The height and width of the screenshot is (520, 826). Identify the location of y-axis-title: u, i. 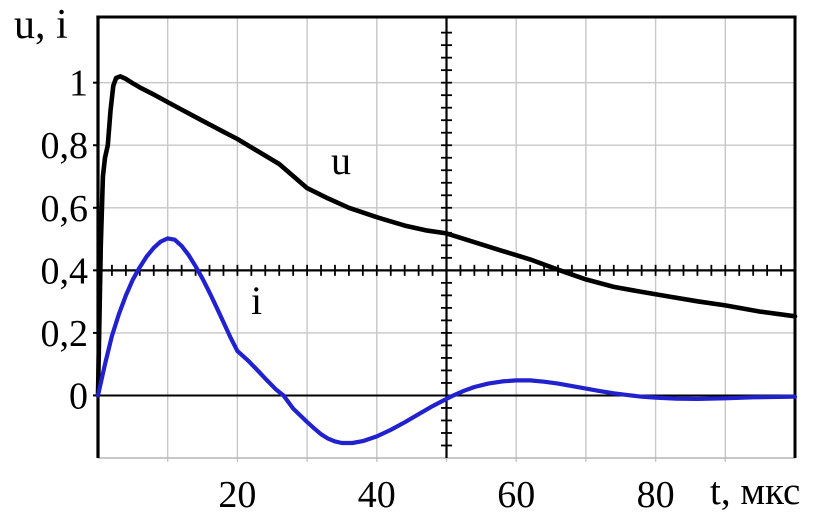
(41, 25).